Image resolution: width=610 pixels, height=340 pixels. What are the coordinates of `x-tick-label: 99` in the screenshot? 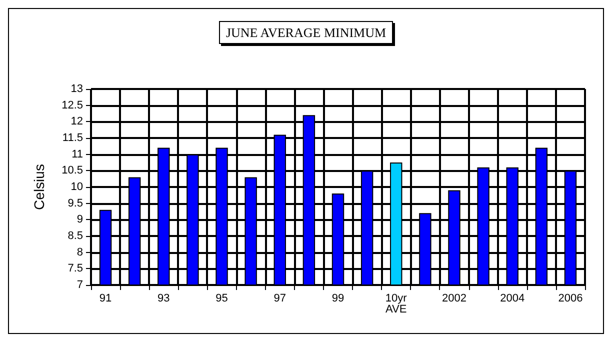 It's located at (338, 298).